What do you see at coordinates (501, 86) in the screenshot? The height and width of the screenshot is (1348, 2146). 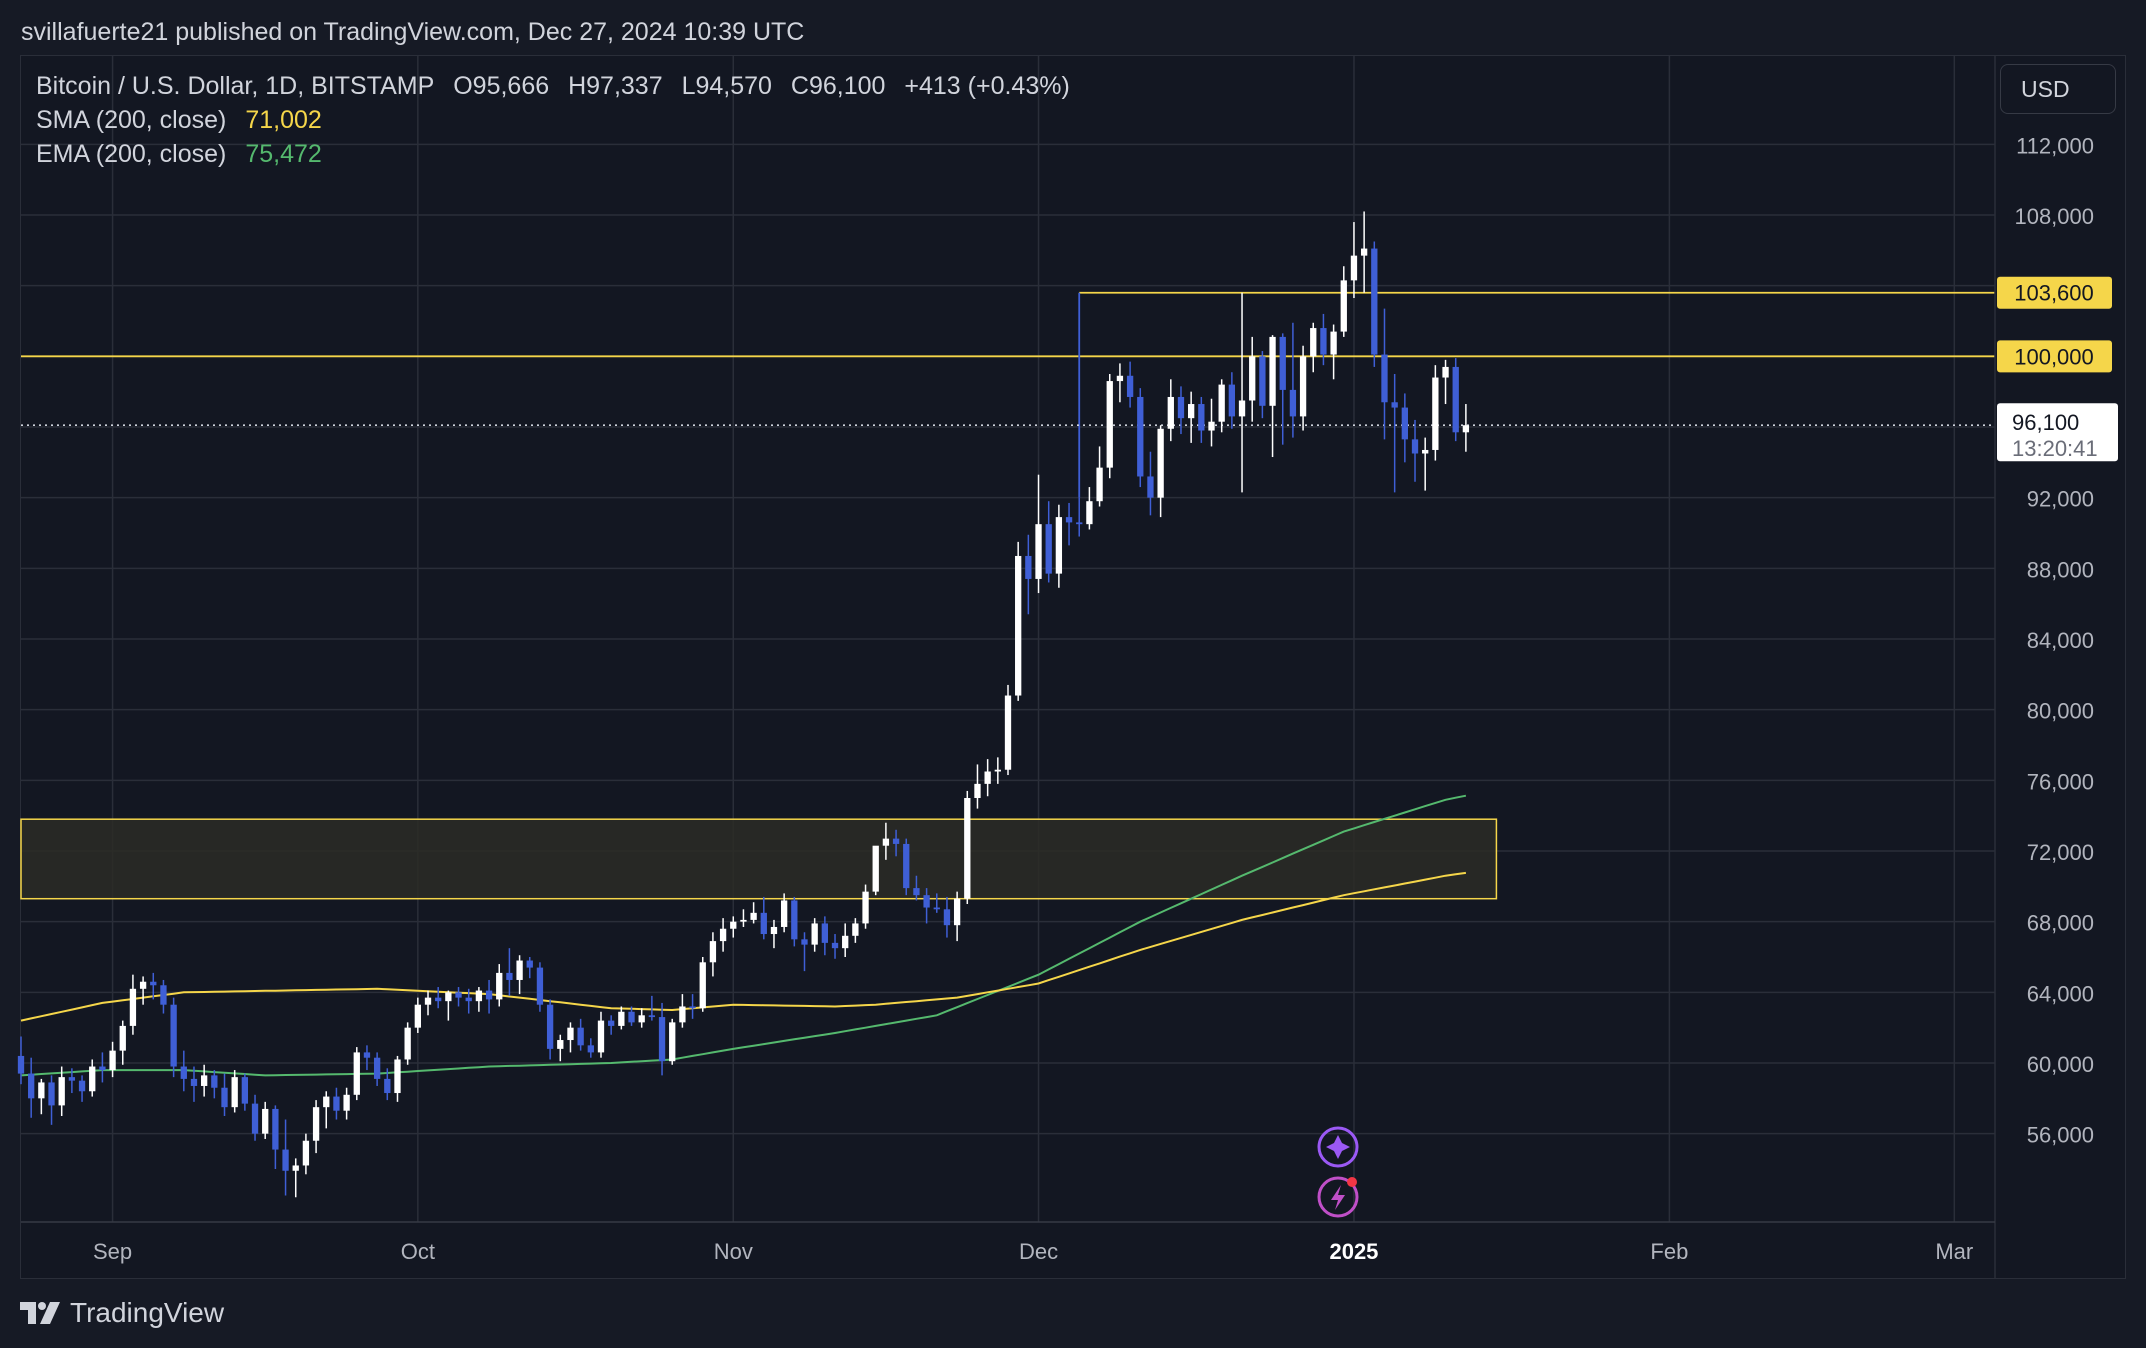 I see `open-value: O95,666` at bounding box center [501, 86].